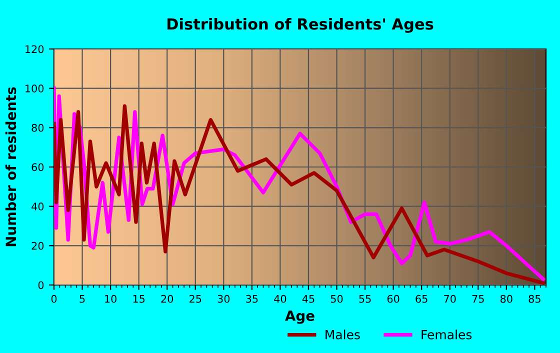 The height and width of the screenshot is (353, 560). Describe the element at coordinates (506, 298) in the screenshot. I see `x-tick-label: 80` at that location.